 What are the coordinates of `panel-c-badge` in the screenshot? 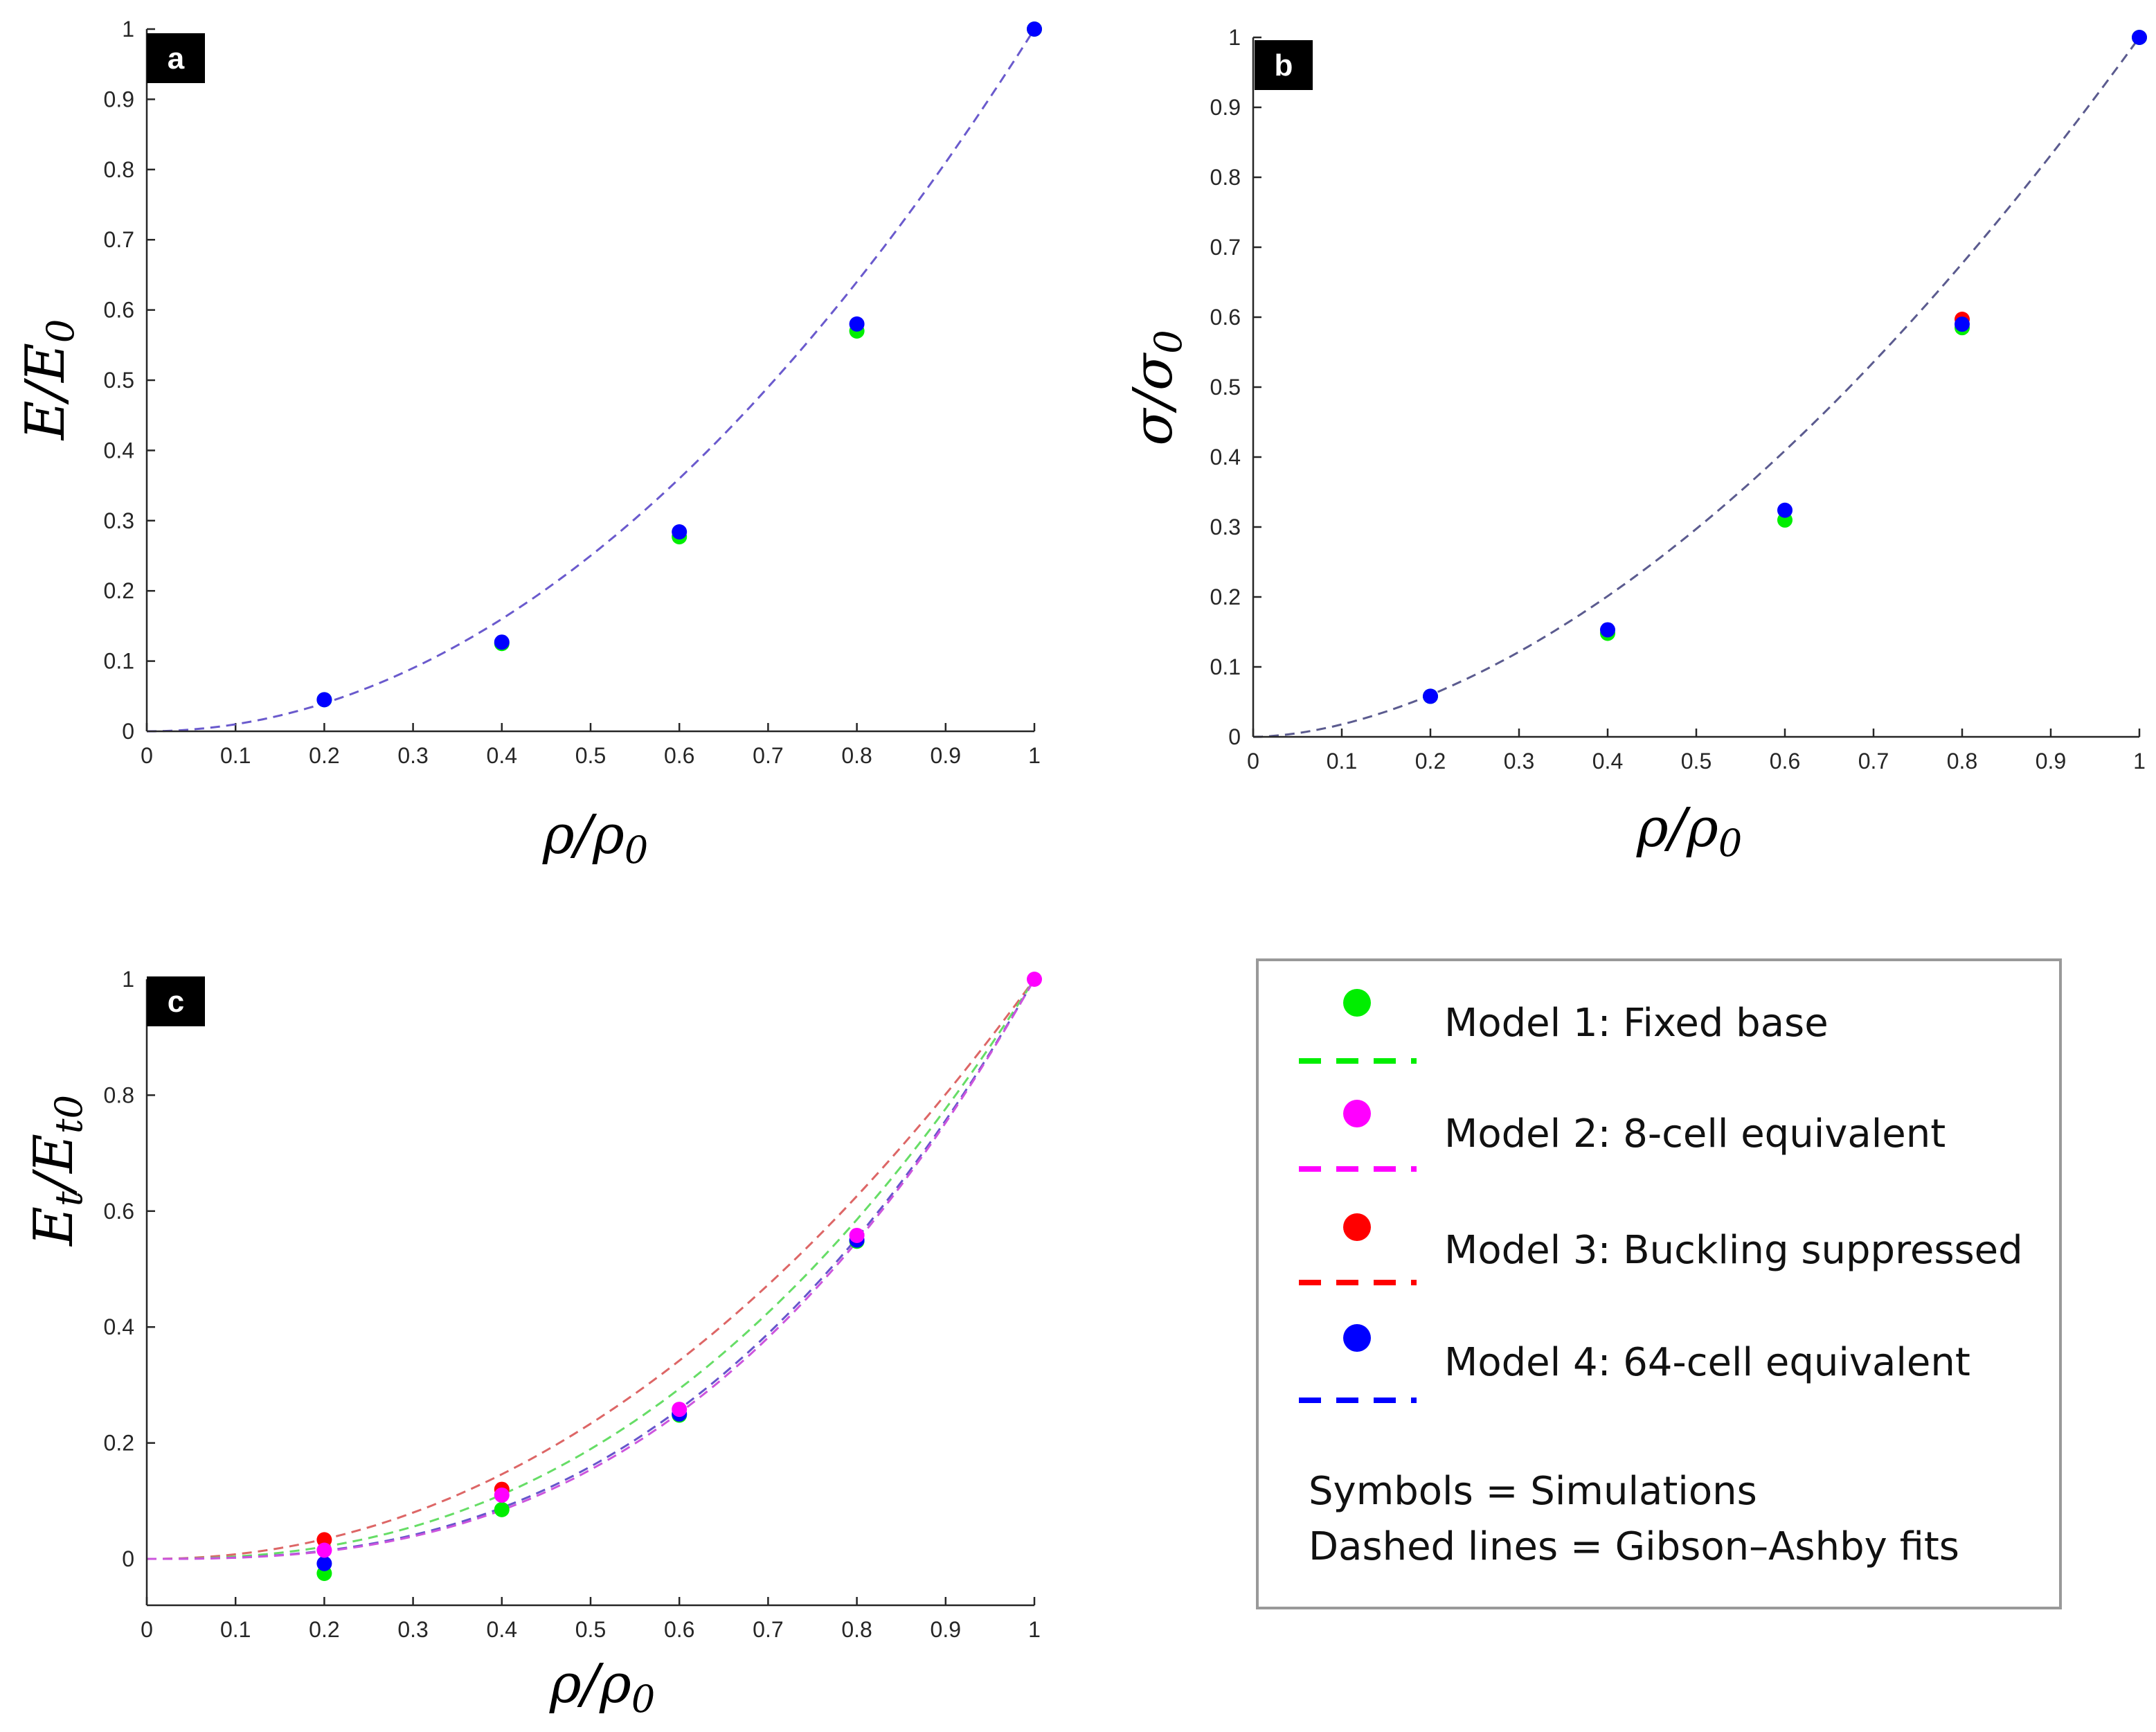 It's located at (176, 1001).